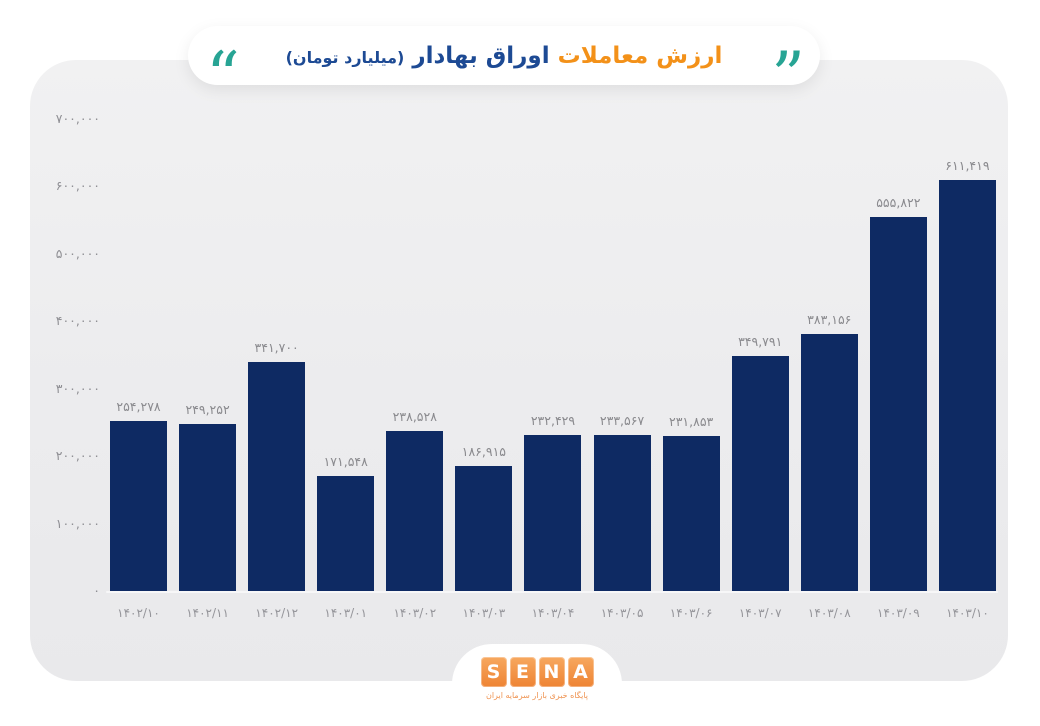 This screenshot has width=1040, height=726. What do you see at coordinates (277, 613) in the screenshot?
I see `x-tick-label: ۱۴۰۲/۱۲` at bounding box center [277, 613].